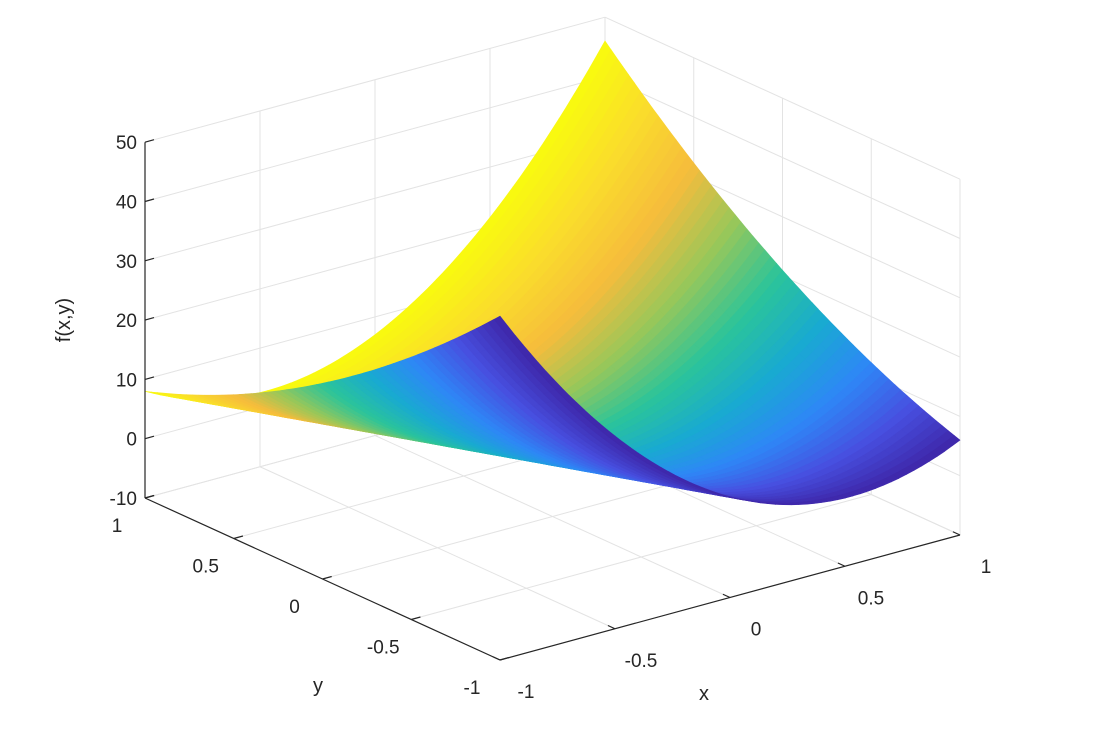 The height and width of the screenshot is (743, 1095). What do you see at coordinates (126, 380) in the screenshot?
I see `z-tick-label: 10` at bounding box center [126, 380].